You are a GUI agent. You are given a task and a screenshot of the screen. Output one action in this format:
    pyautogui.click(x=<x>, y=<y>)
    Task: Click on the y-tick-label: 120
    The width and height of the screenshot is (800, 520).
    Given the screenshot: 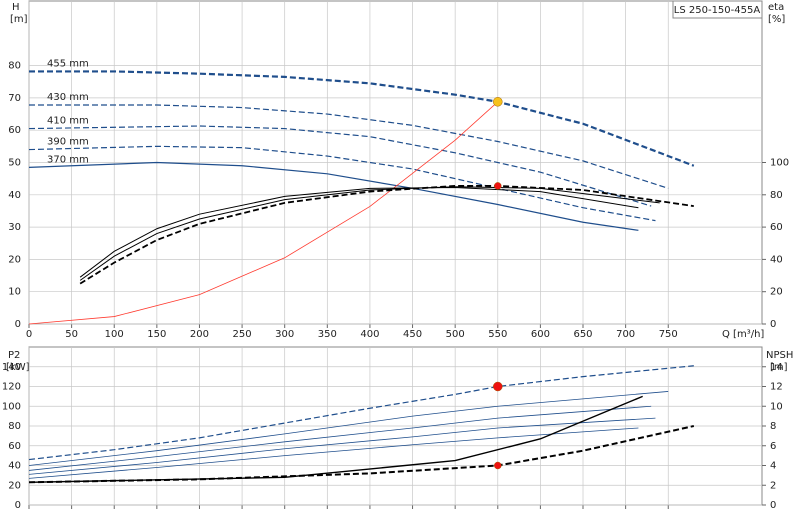 What is the action you would take?
    pyautogui.click(x=11, y=387)
    